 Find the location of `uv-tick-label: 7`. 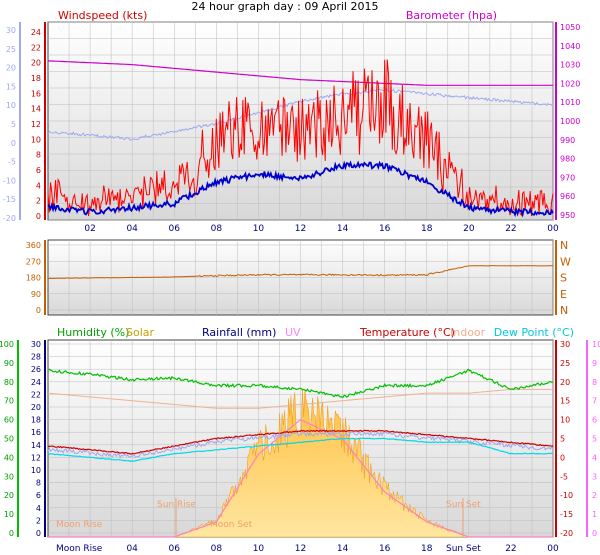

uv-tick-label: 7 is located at coordinates (594, 401).